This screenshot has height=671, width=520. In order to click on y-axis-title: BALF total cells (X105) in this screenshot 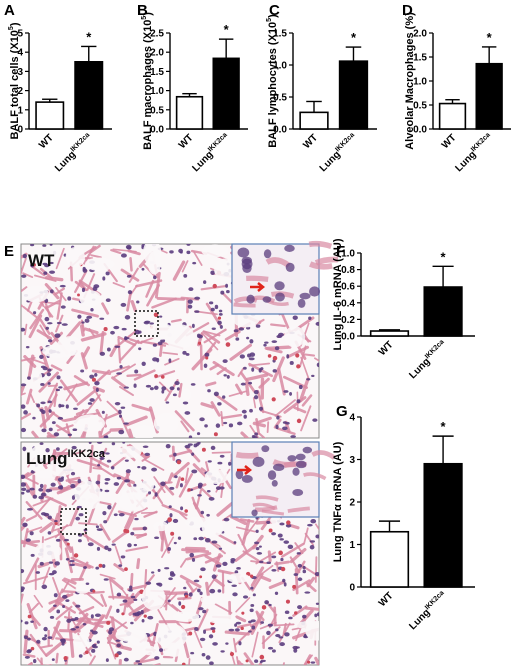, I will do `click(14, 80)`.